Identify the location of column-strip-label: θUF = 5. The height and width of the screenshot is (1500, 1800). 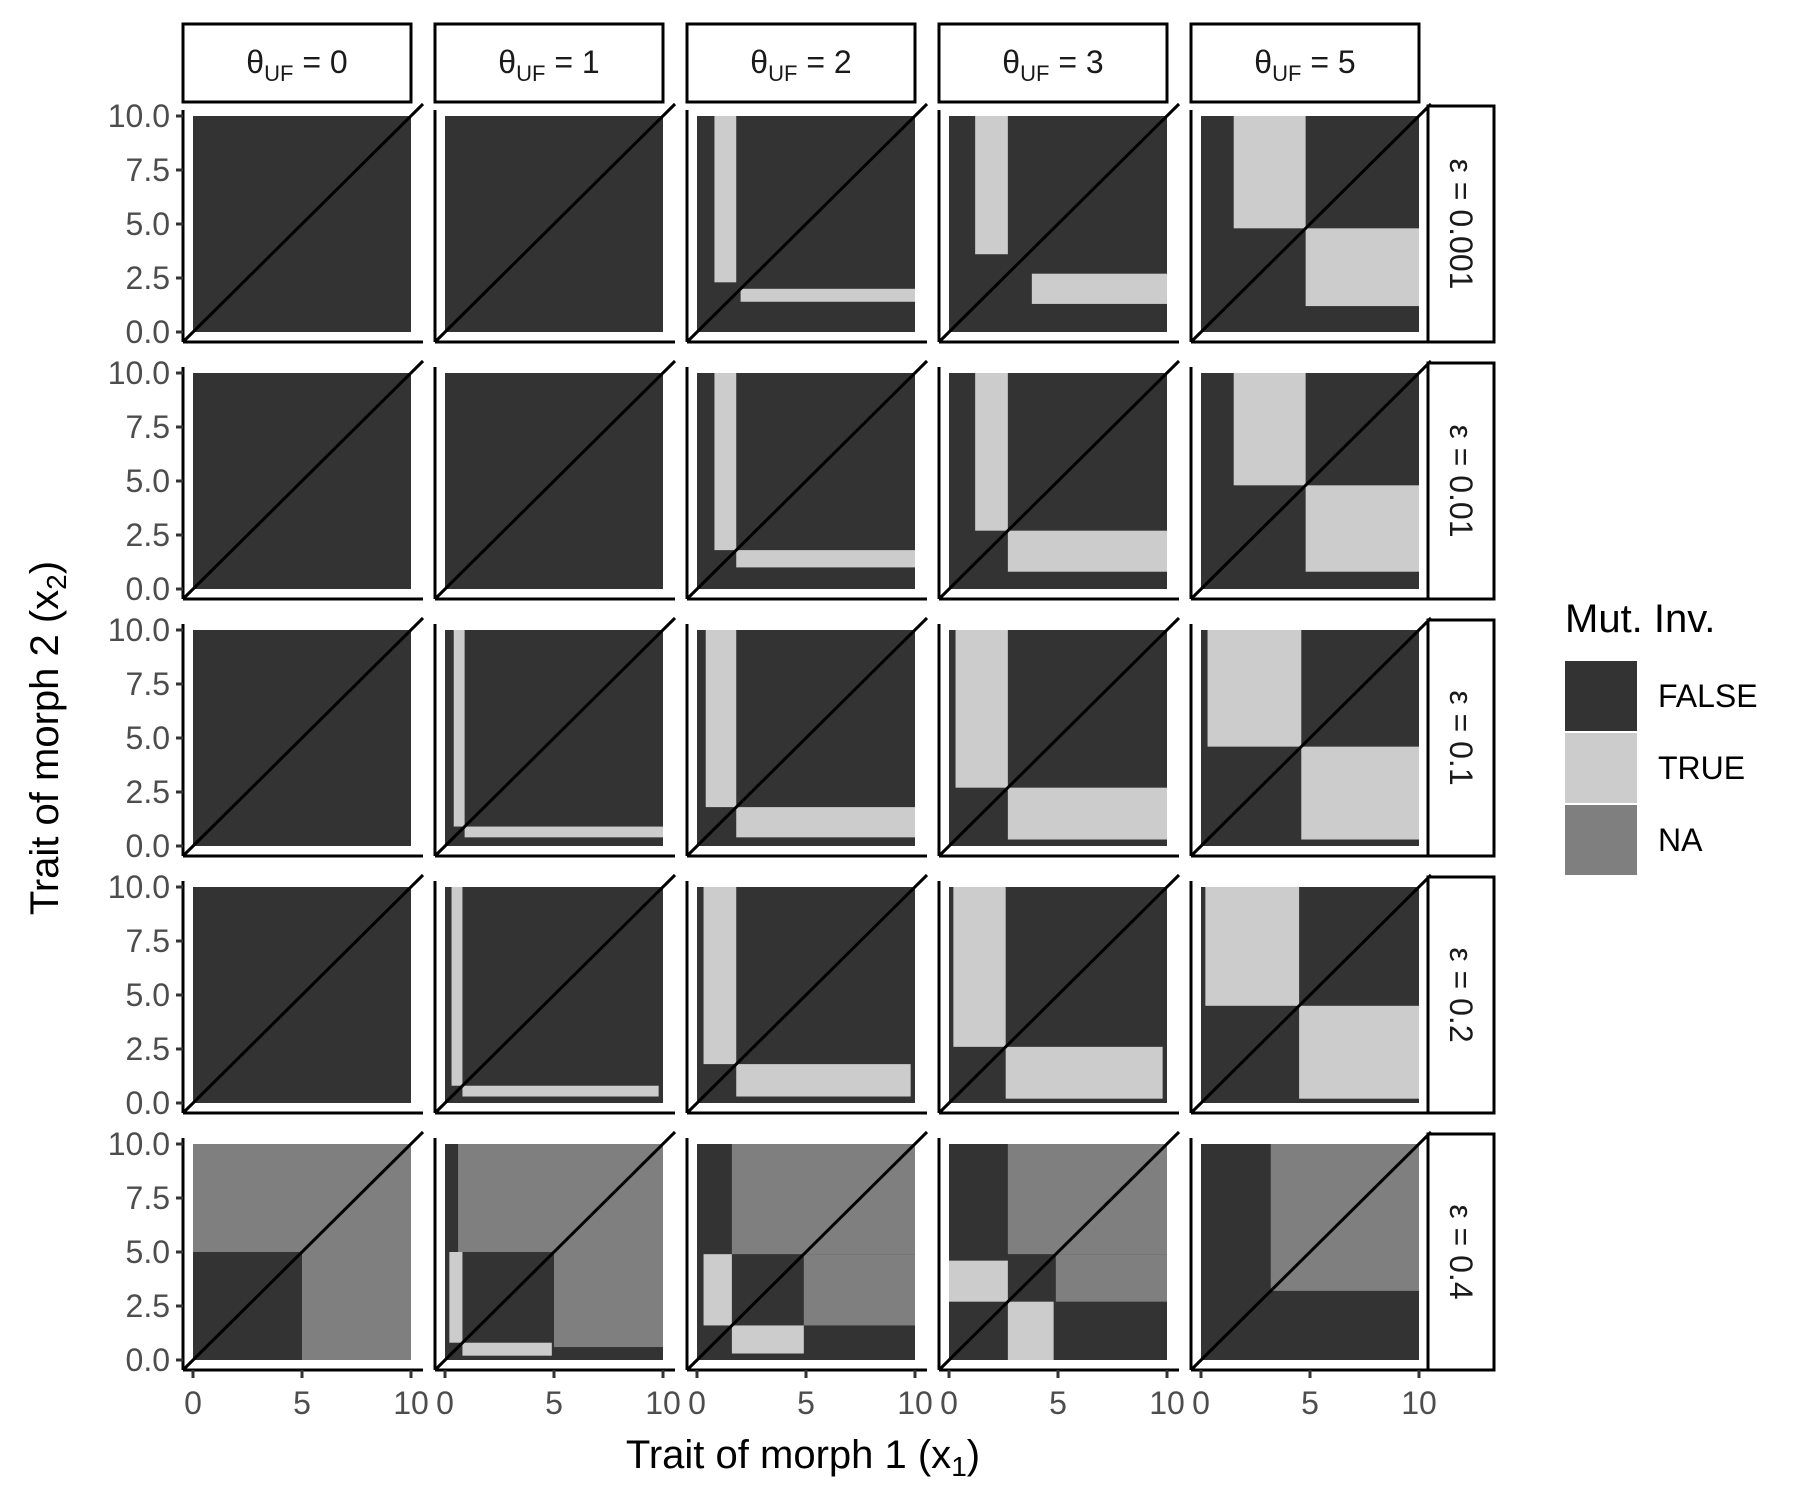
(1304, 65).